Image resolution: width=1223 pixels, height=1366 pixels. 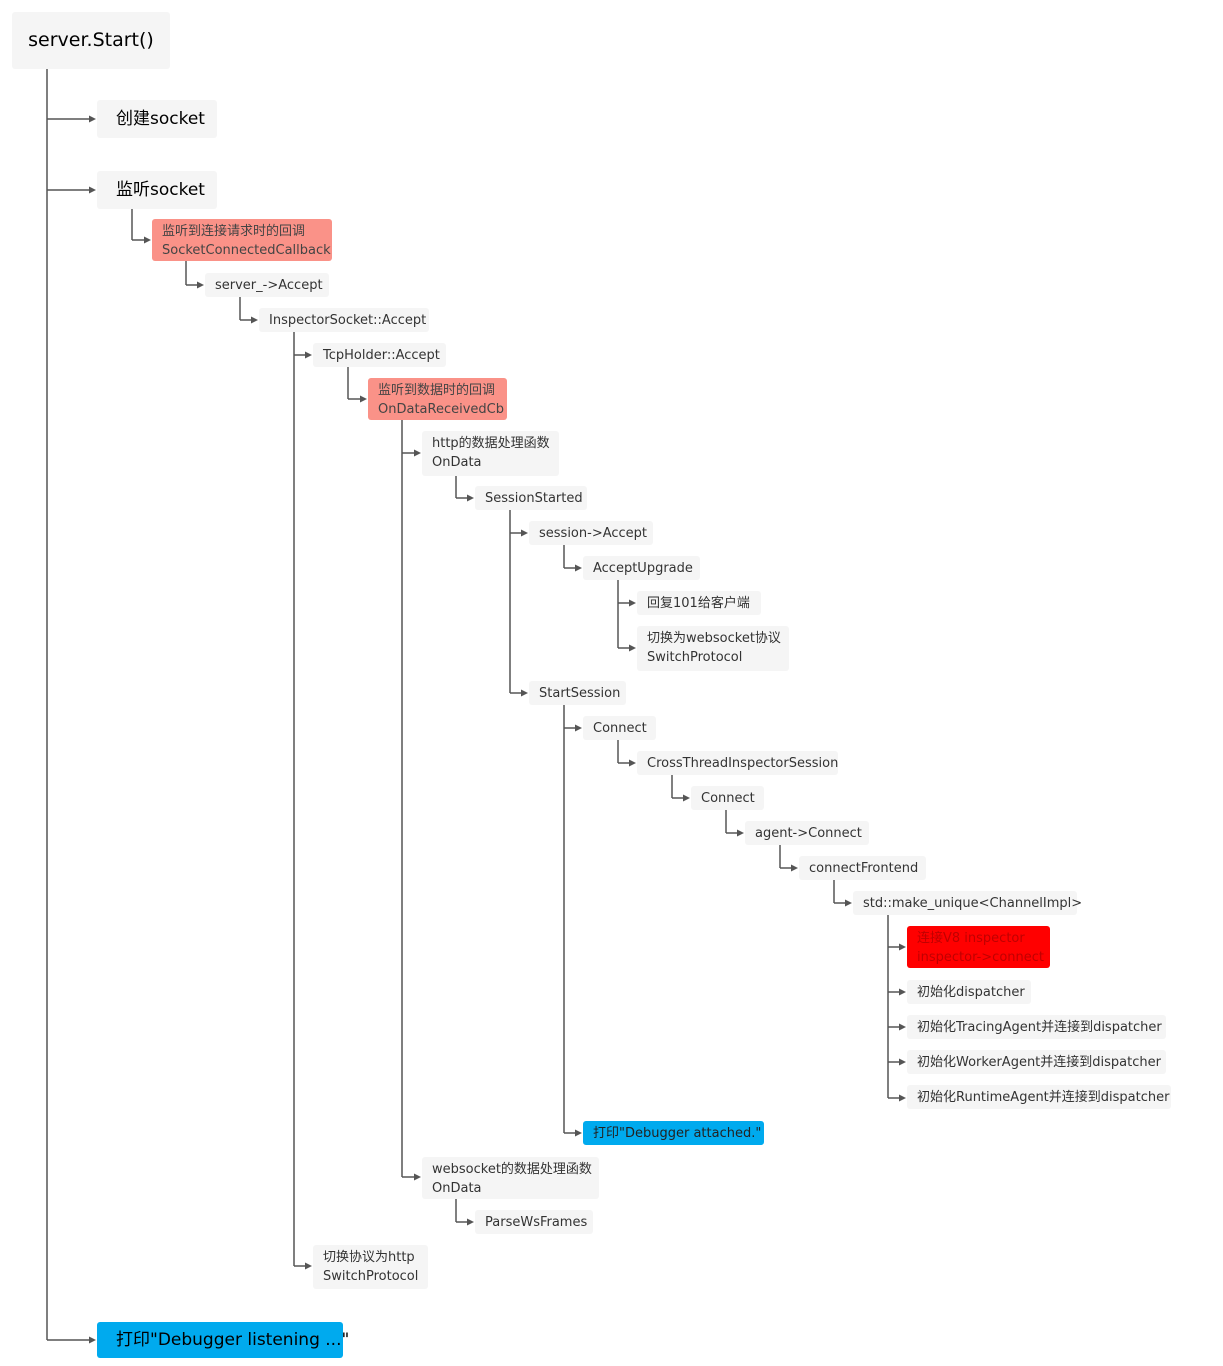 What do you see at coordinates (737, 763) in the screenshot?
I see `node-cross-thread-inspector-session: CrossThreadInspectorSession` at bounding box center [737, 763].